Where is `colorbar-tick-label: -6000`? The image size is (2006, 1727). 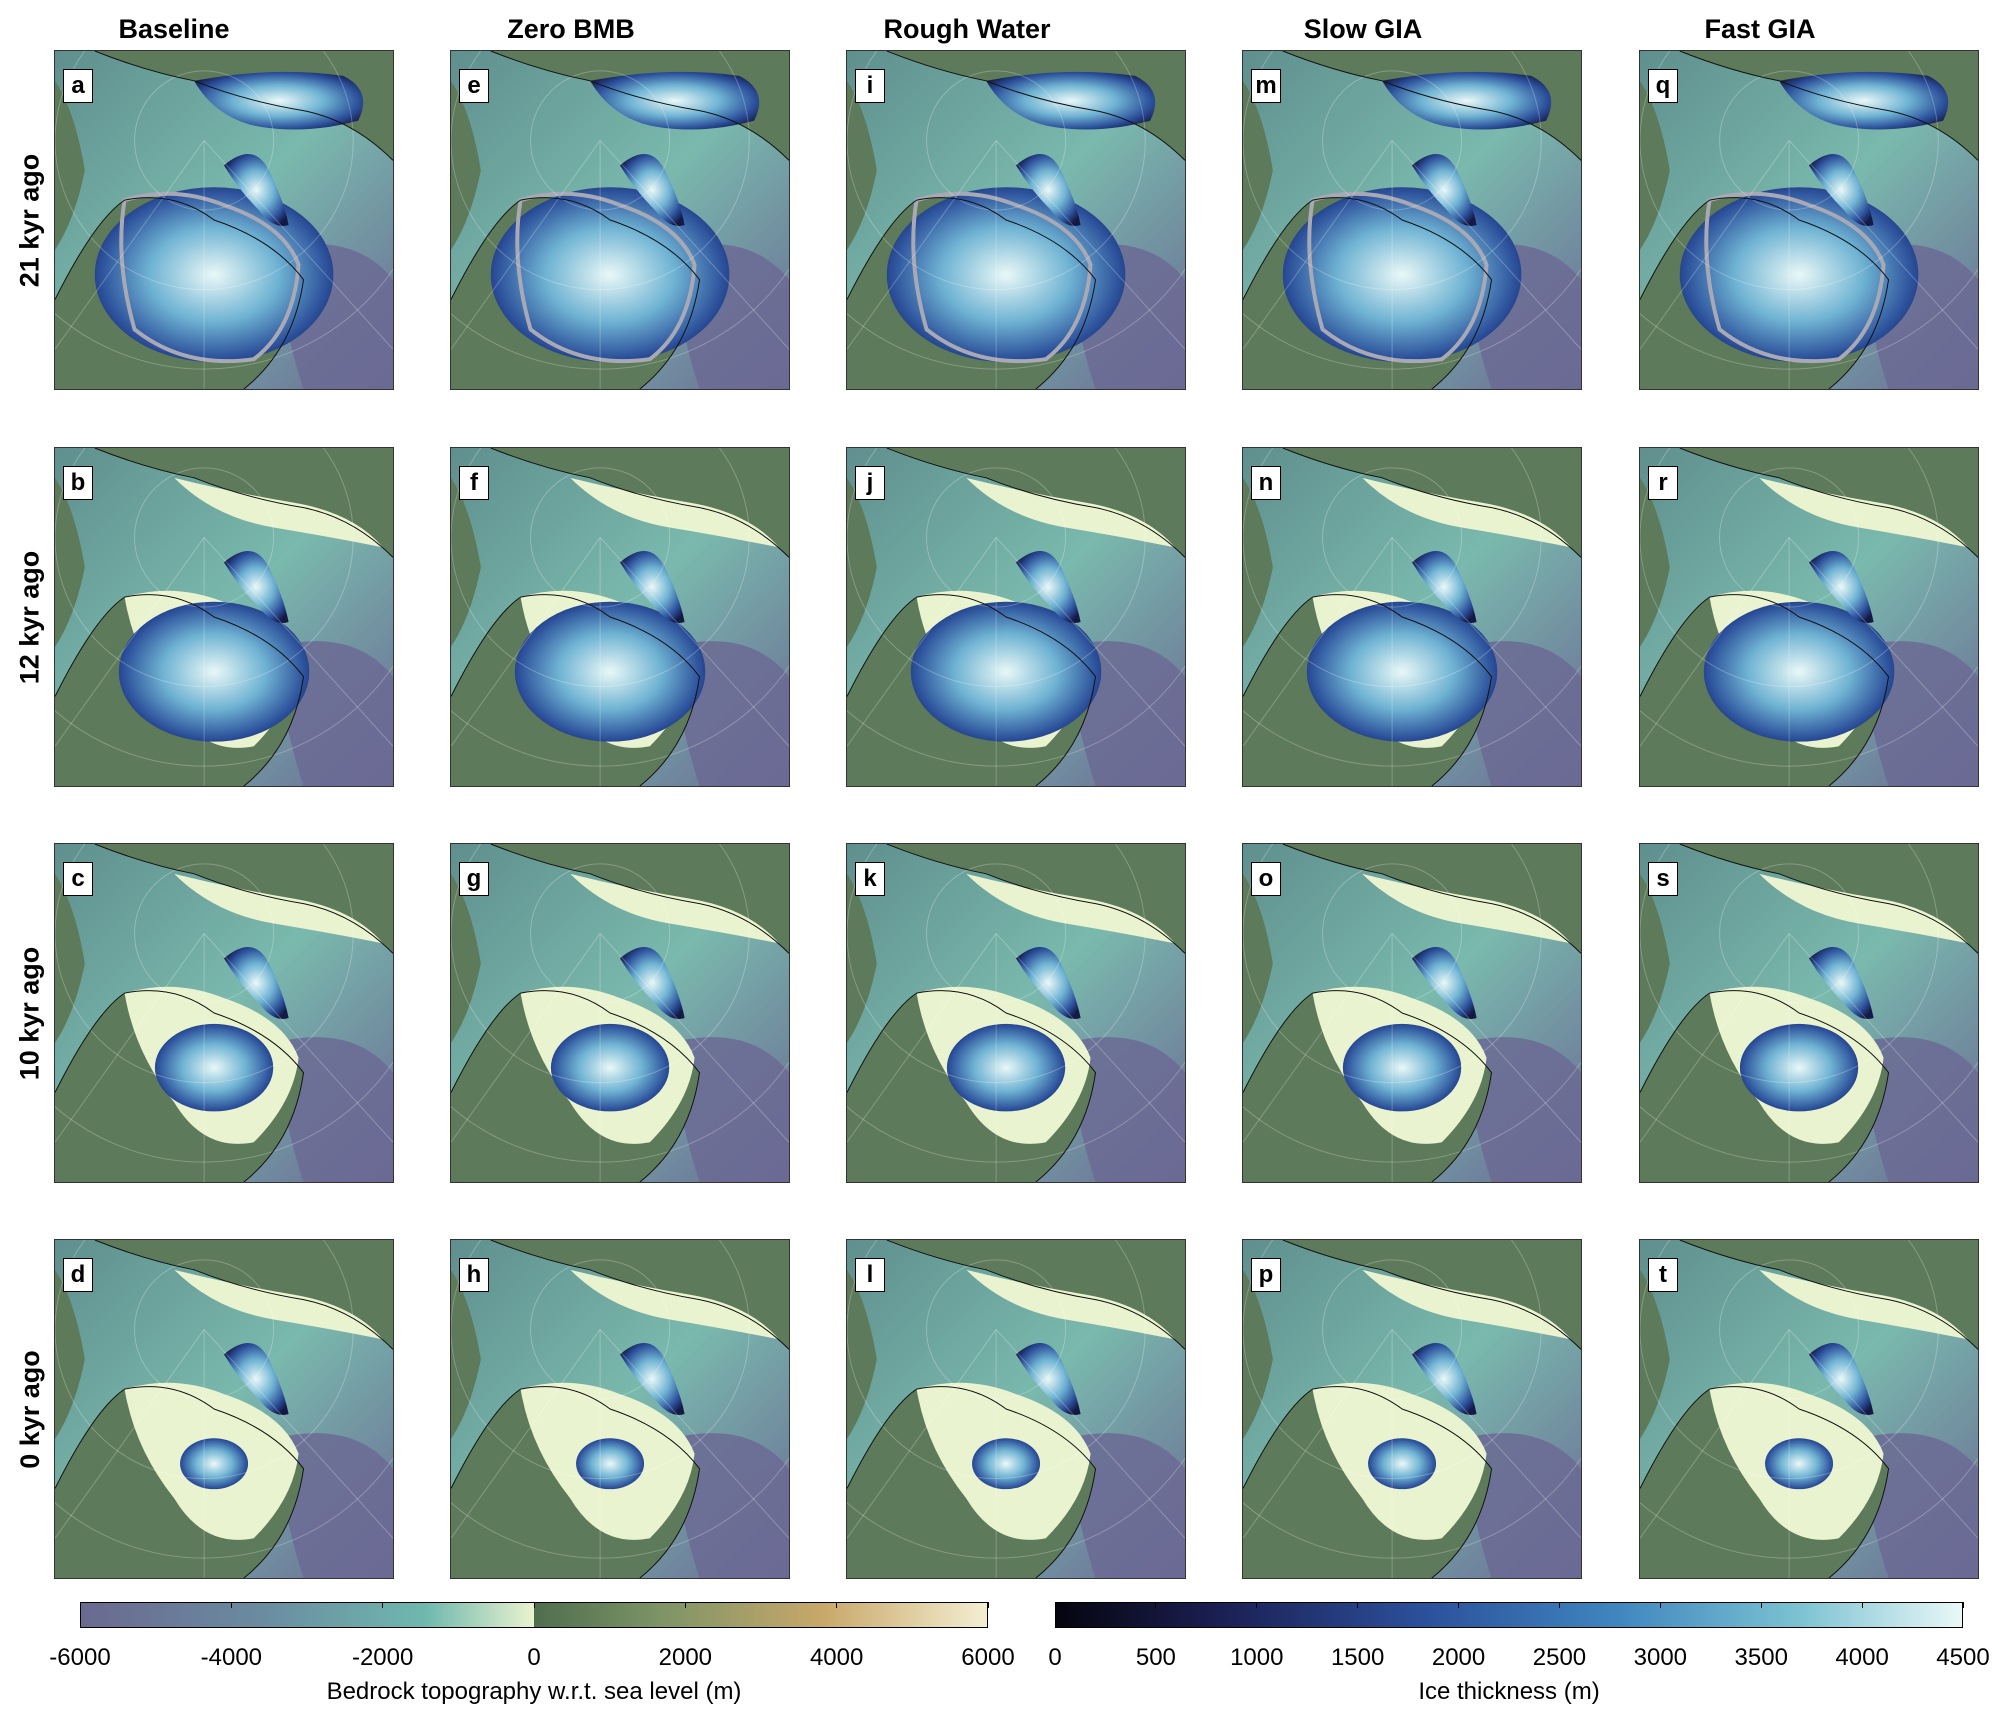 colorbar-tick-label: -6000 is located at coordinates (80, 1657).